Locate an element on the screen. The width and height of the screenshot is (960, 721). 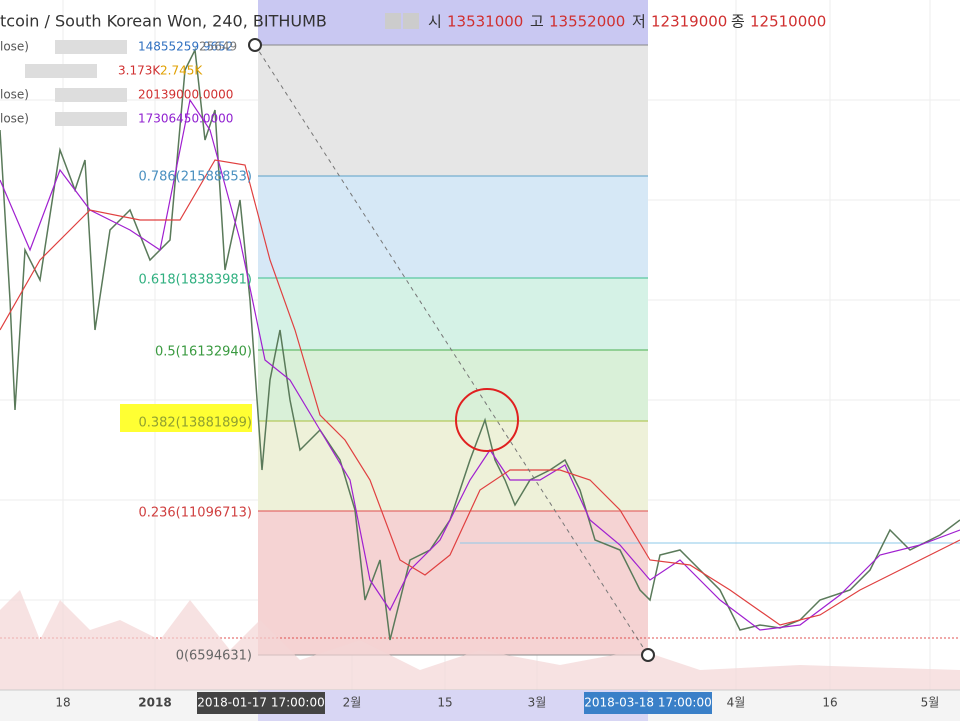
indicator-value: 17306450.0000 is located at coordinates (185, 119).